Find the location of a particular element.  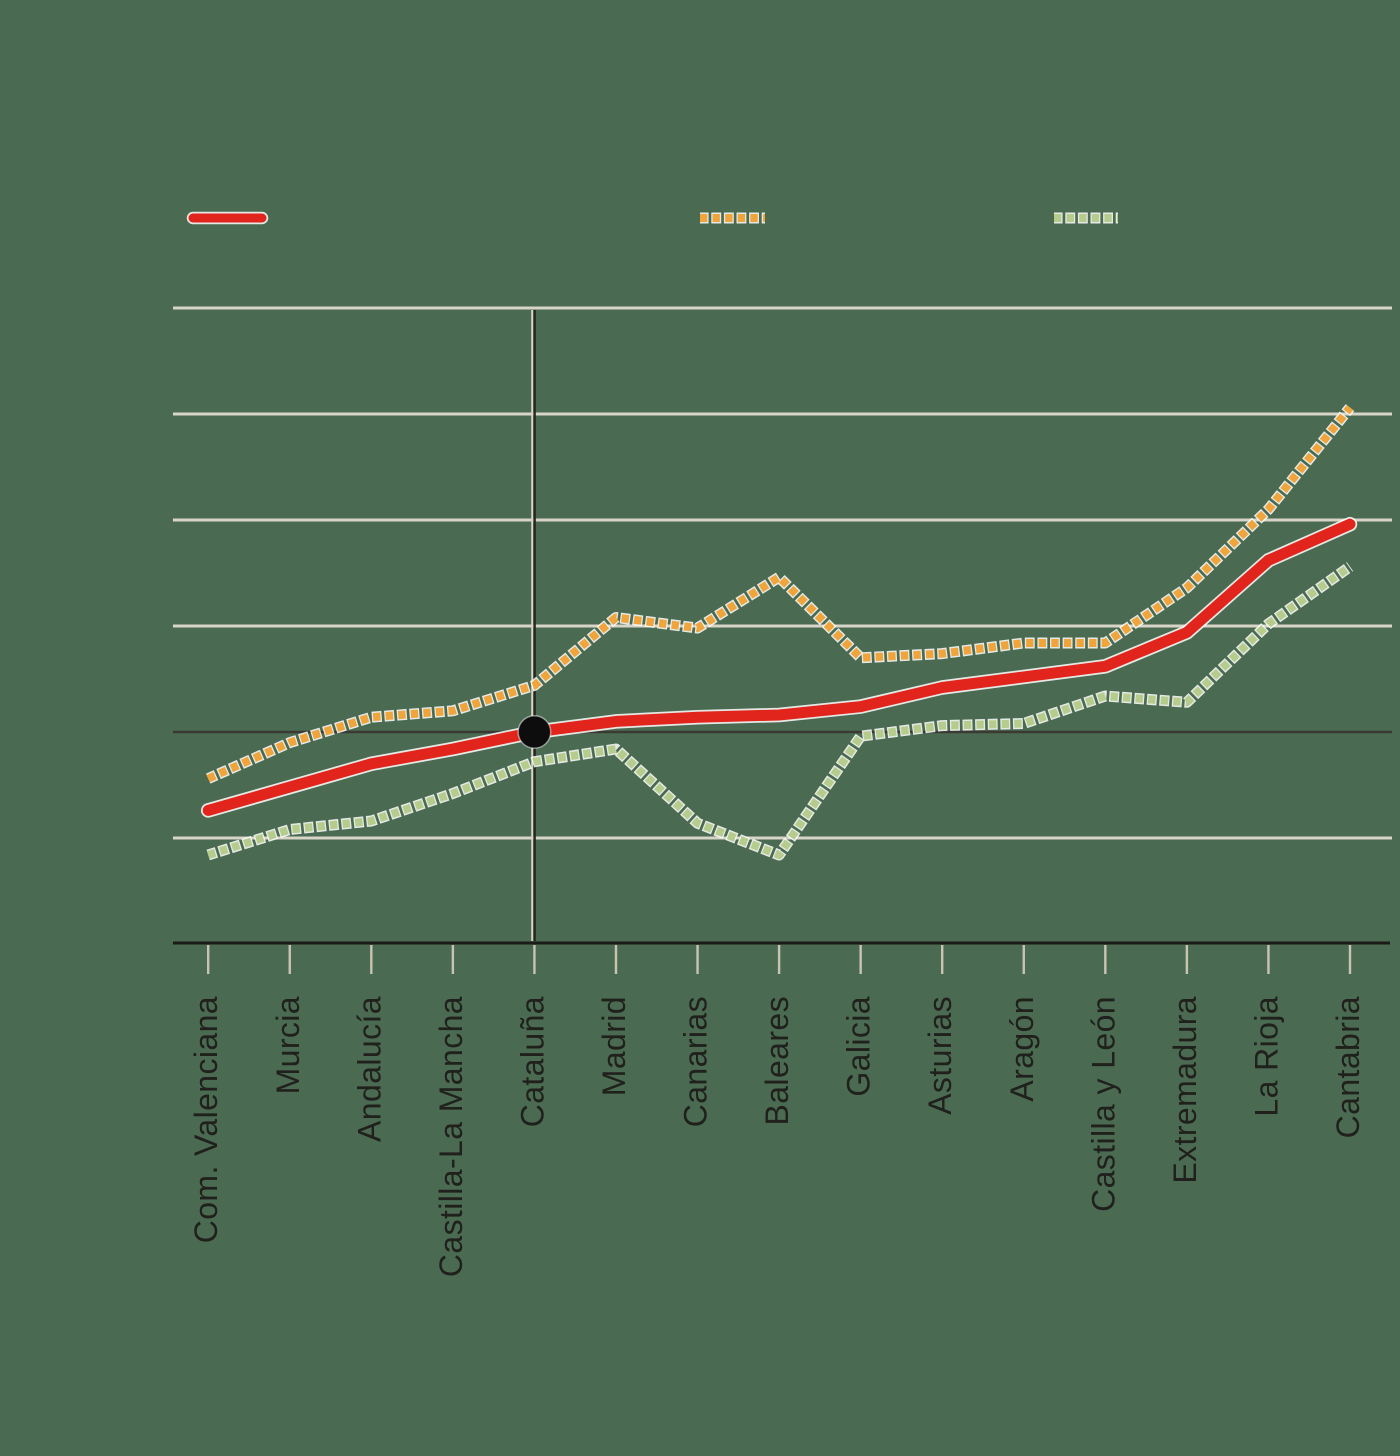

x-axis-label: Extremadura is located at coordinates (1185, 1090).